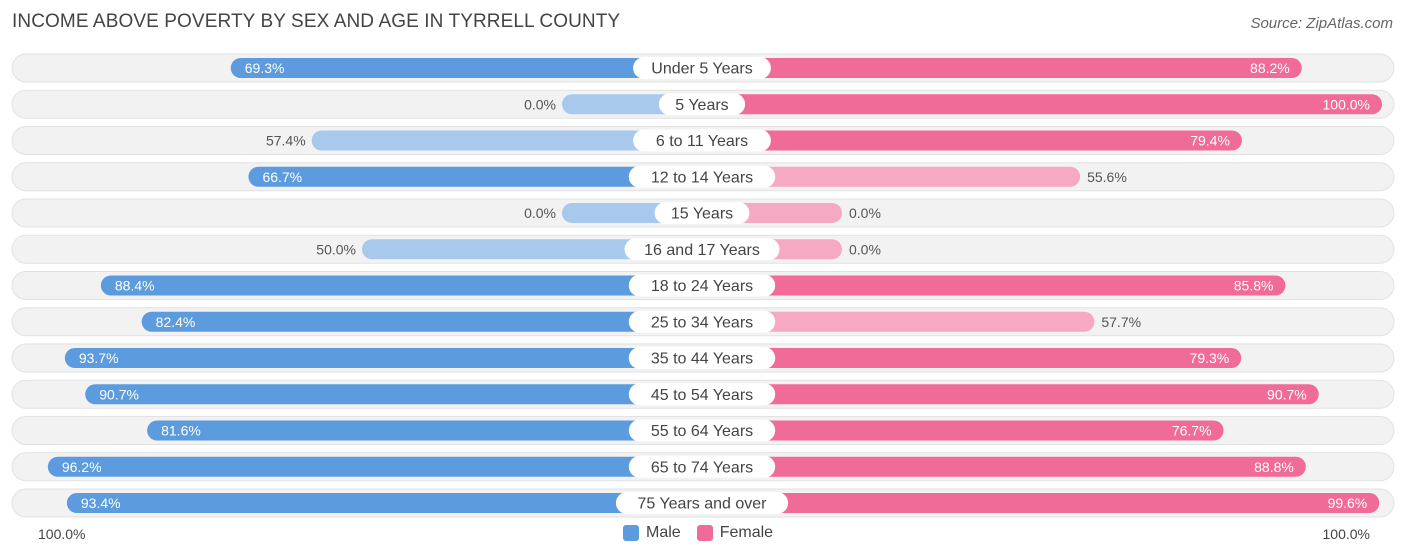 The height and width of the screenshot is (559, 1406). What do you see at coordinates (62, 534) in the screenshot?
I see `axis-left-label: 100.0%` at bounding box center [62, 534].